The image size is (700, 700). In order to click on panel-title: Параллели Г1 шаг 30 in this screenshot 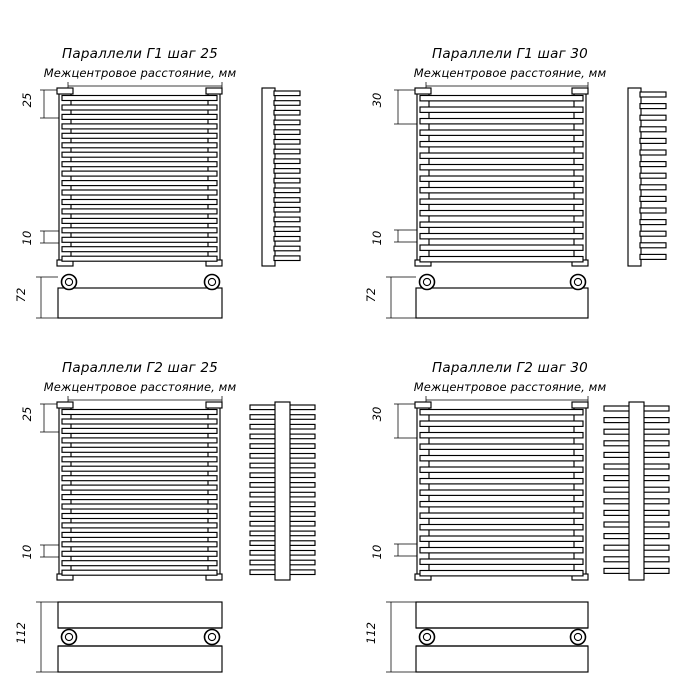, I will do `click(510, 54)`.